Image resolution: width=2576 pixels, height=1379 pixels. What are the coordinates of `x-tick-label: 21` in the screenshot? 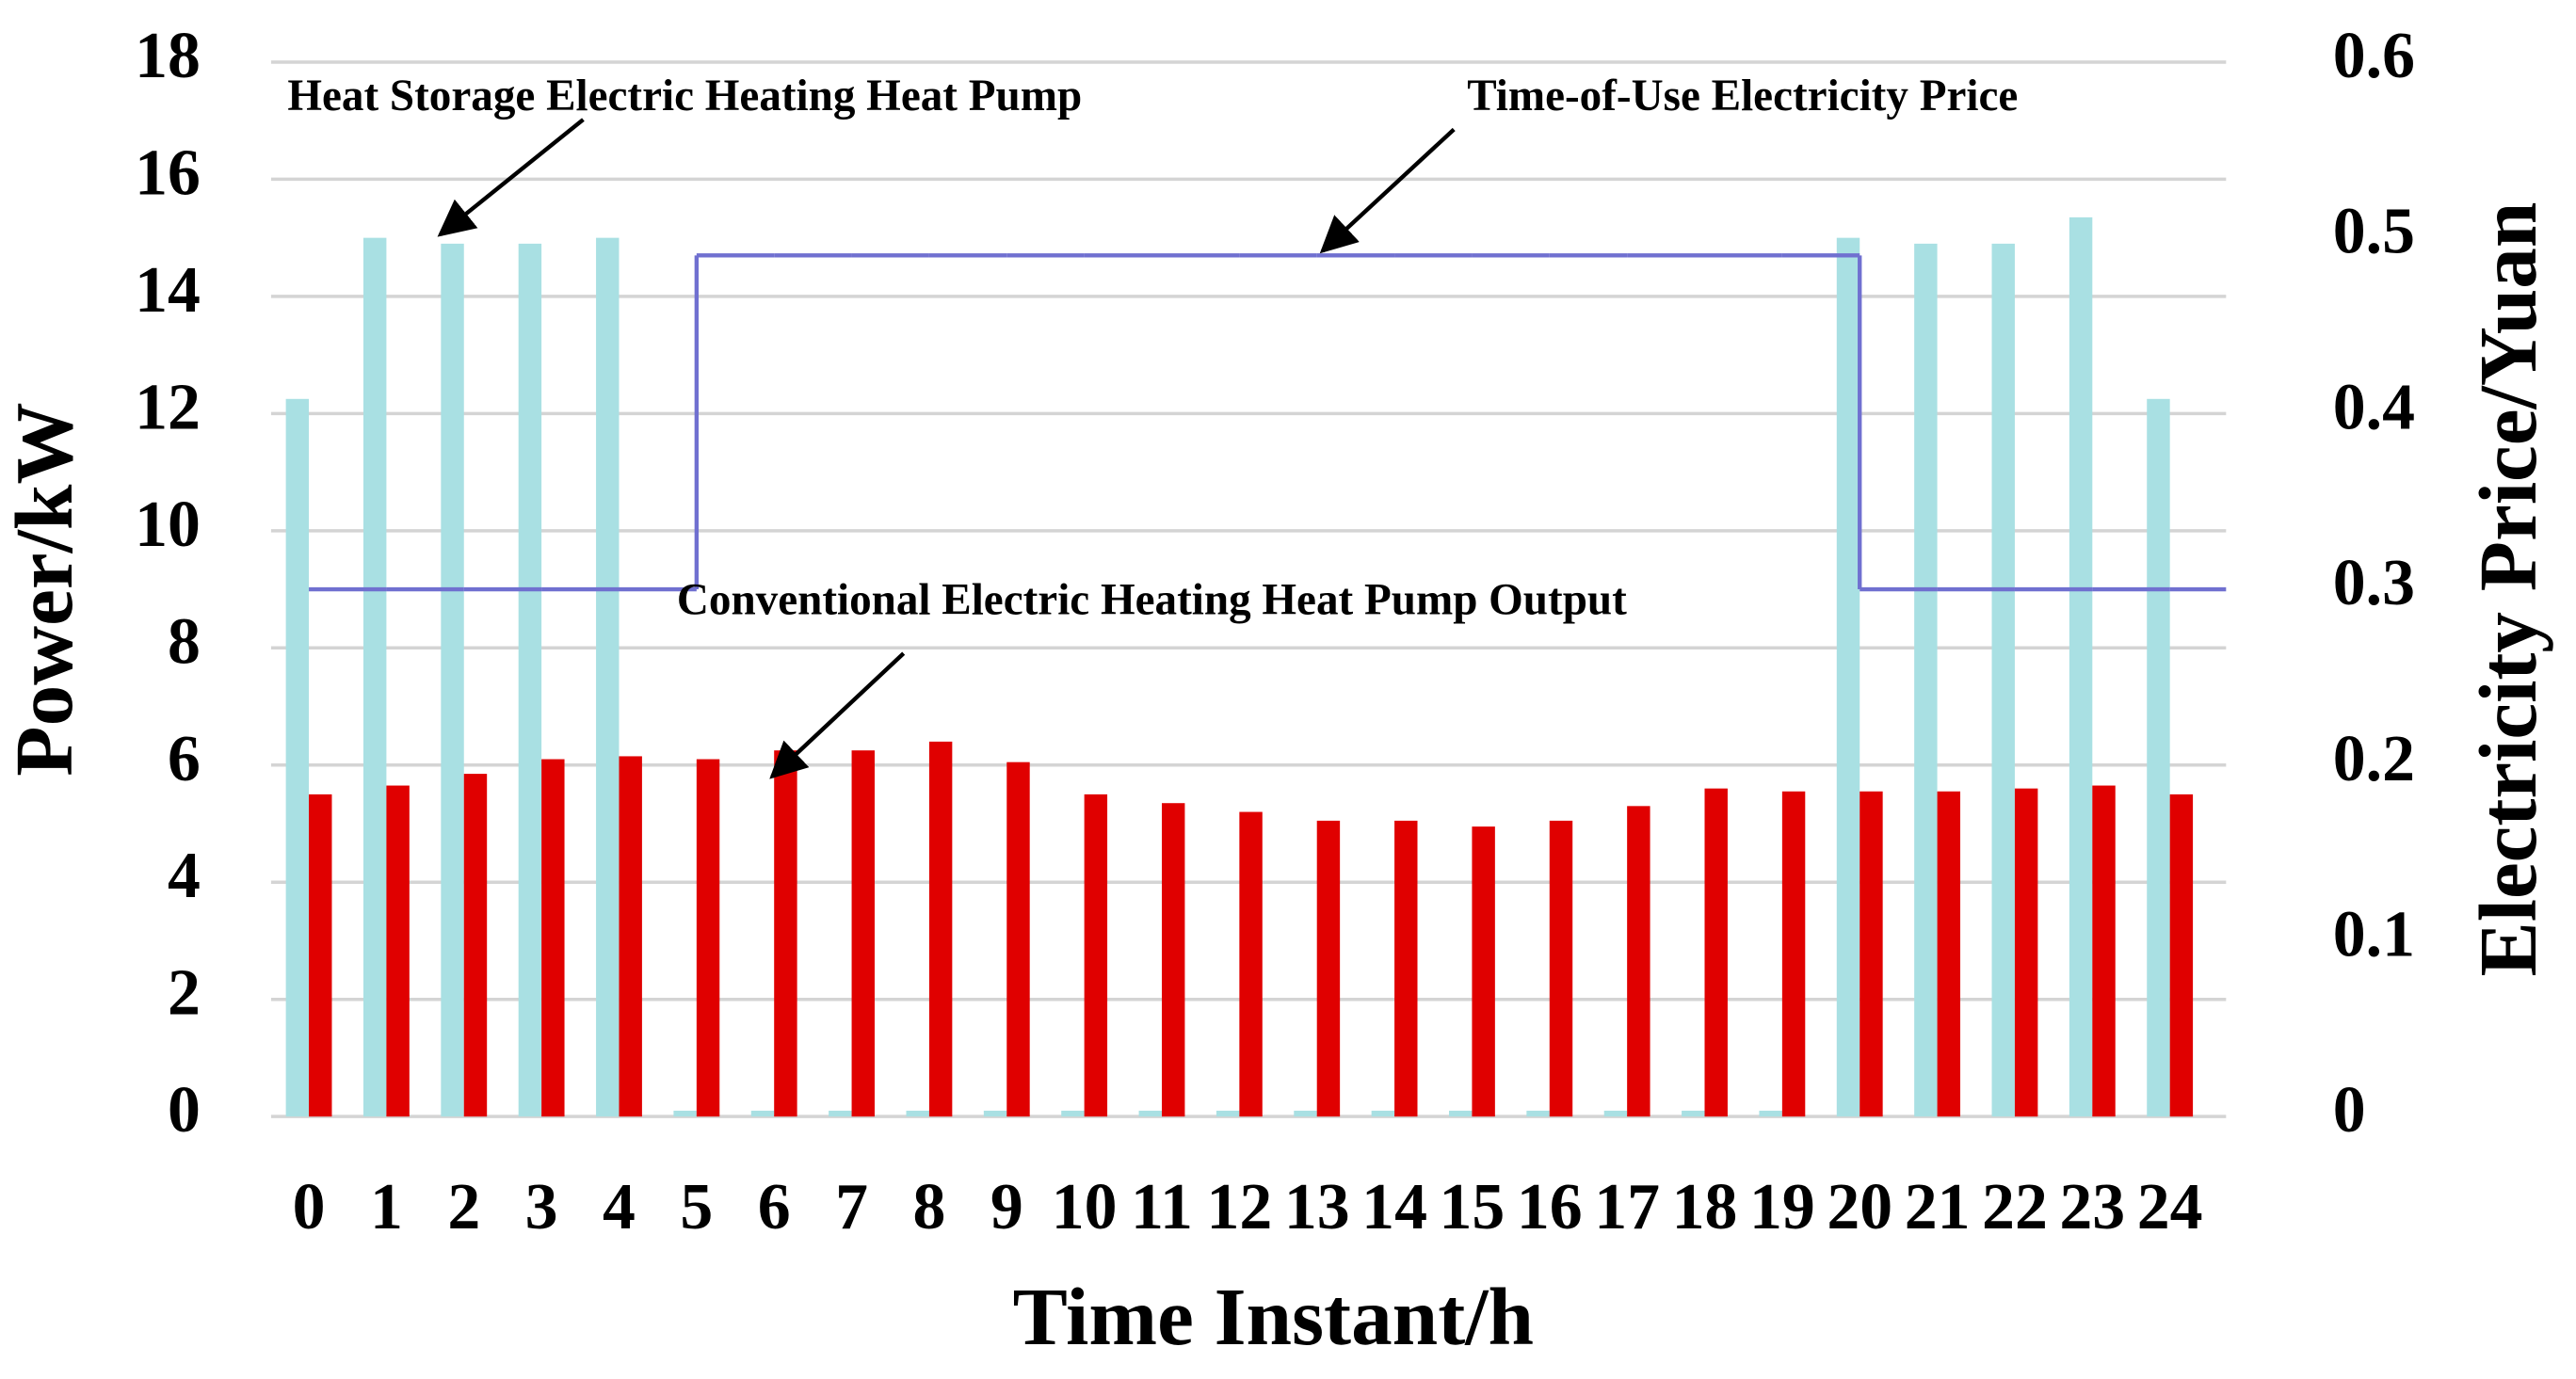 It's located at (1938, 1207).